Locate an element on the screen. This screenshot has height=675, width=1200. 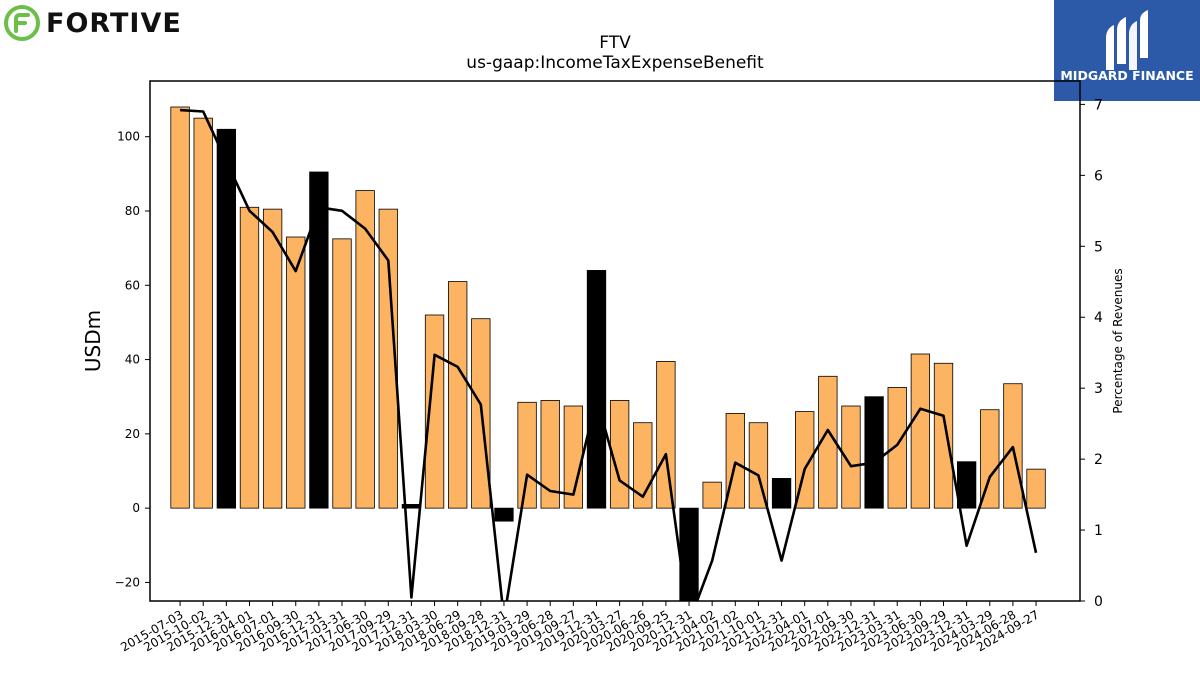
fortive-logo-icon is located at coordinates (22, 23).